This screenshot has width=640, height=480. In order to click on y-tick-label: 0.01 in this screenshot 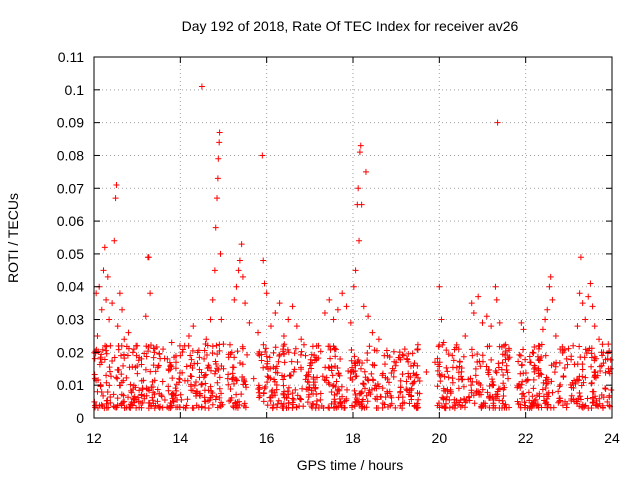, I will do `click(70, 385)`.